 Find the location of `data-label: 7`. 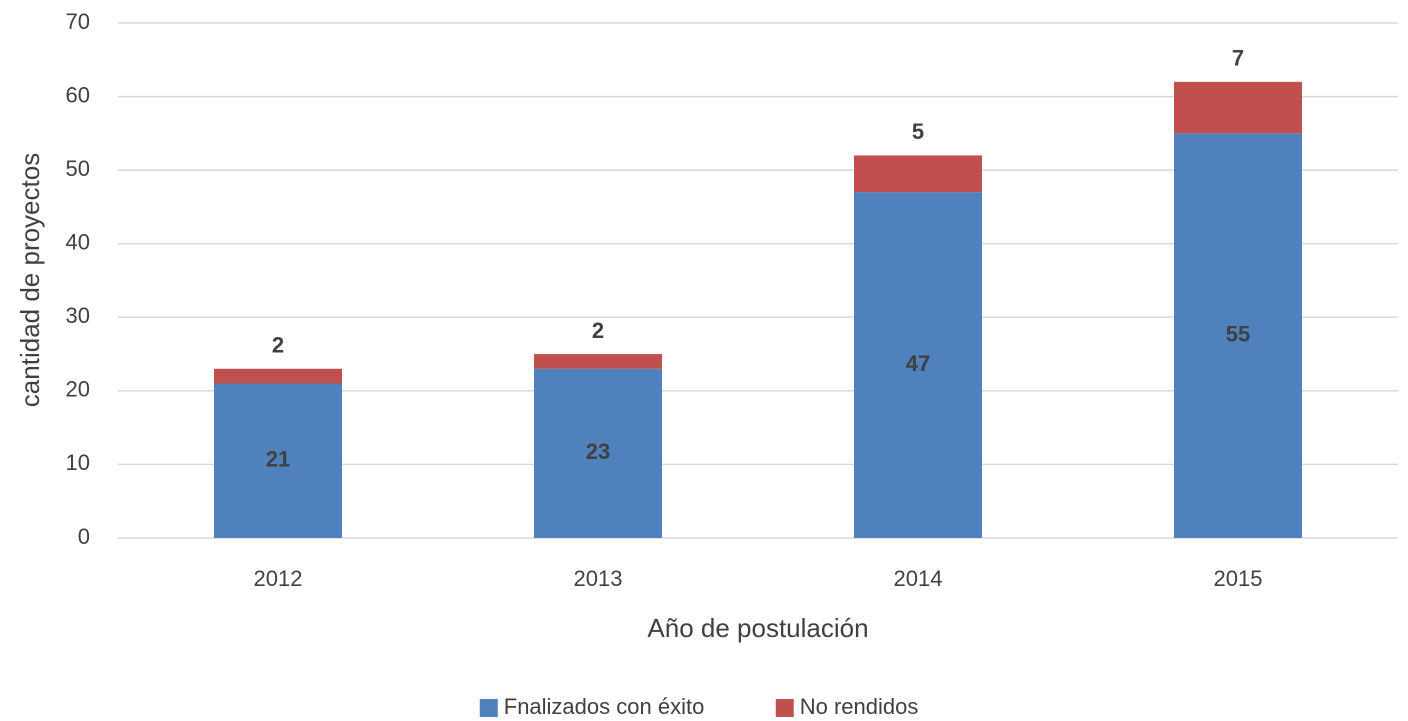

data-label: 7 is located at coordinates (1238, 58).